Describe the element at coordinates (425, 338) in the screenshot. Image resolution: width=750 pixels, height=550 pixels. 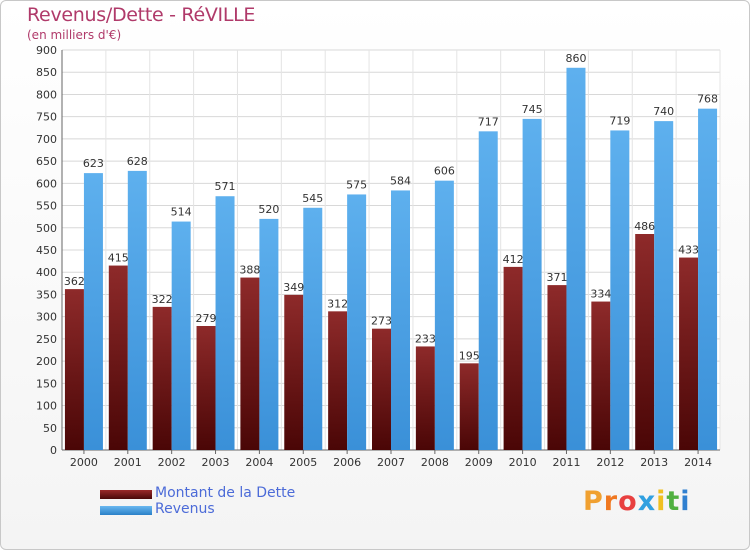
I see `data-label-dette: 233` at that location.